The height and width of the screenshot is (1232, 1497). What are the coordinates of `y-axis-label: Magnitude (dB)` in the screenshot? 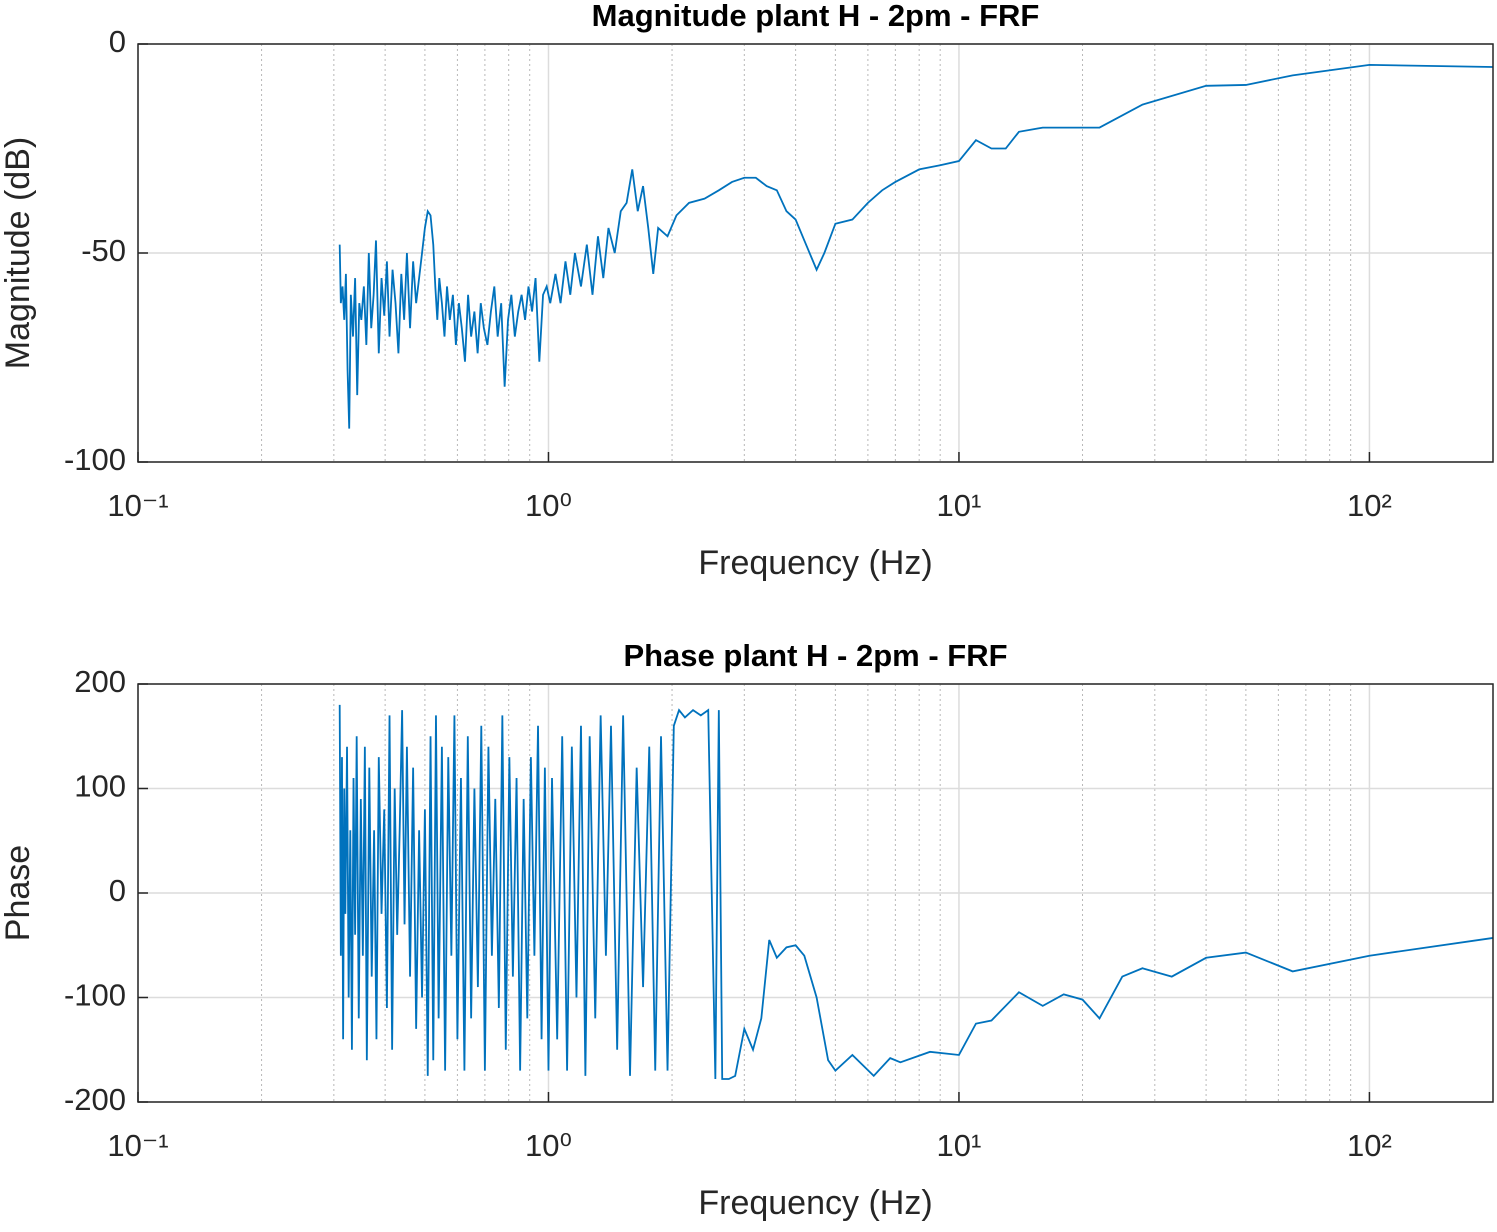 It's located at (18, 253).